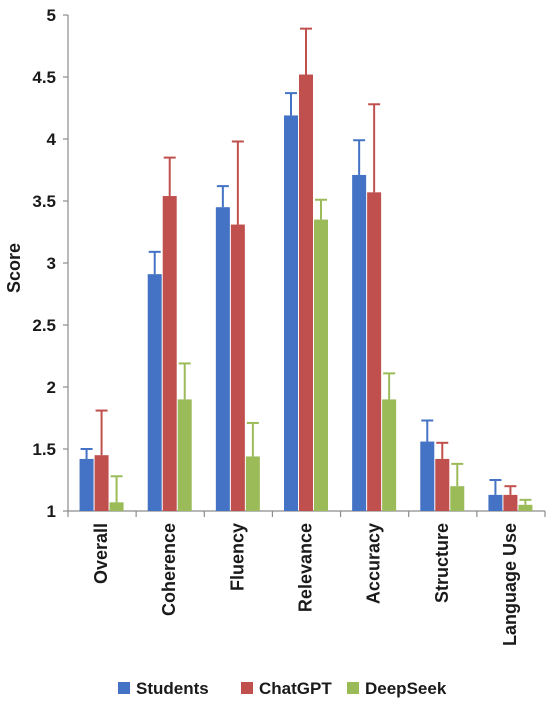 The height and width of the screenshot is (707, 550). Describe the element at coordinates (237, 557) in the screenshot. I see `category-label: Fluency` at that location.